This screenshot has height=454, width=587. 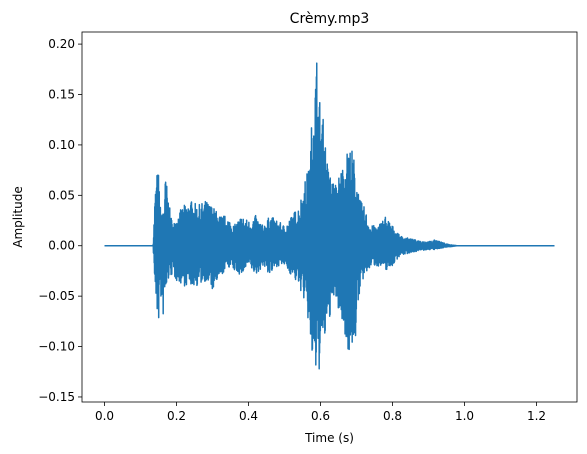 What do you see at coordinates (464, 416) in the screenshot?
I see `x-tick-label: 1.0` at bounding box center [464, 416].